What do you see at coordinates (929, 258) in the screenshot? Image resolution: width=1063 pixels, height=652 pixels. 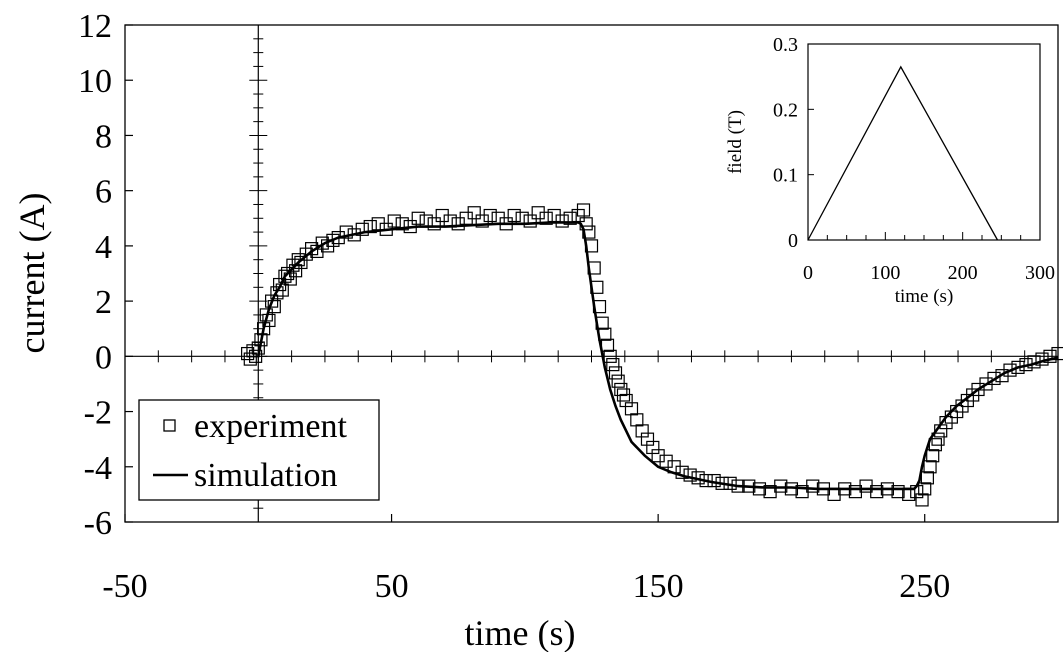 I see `inset-x-ticks: 0 100 200 300` at bounding box center [929, 258].